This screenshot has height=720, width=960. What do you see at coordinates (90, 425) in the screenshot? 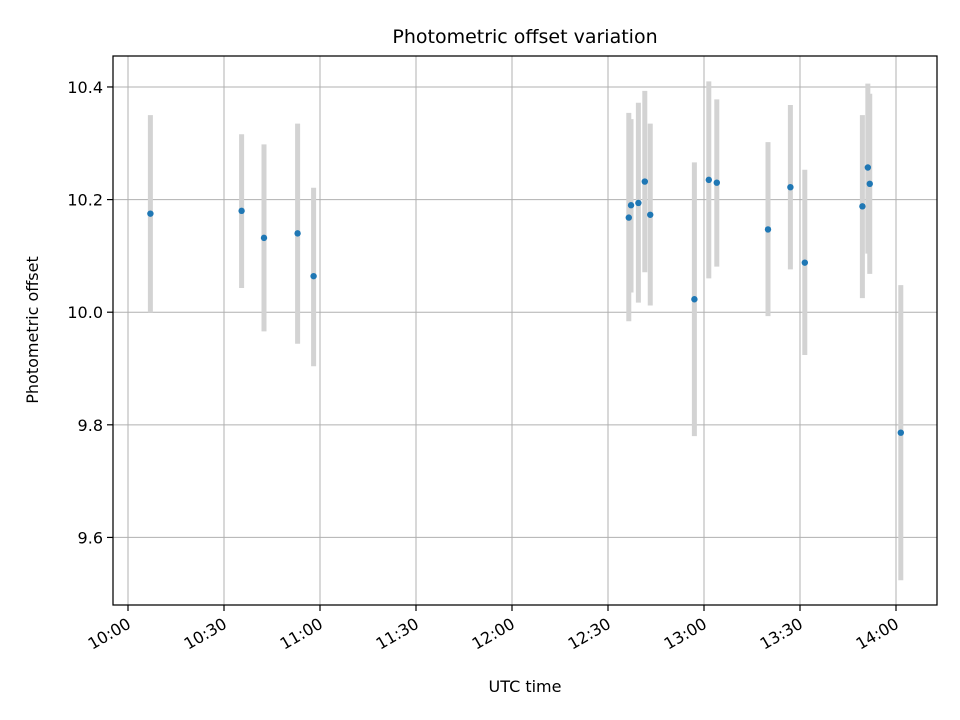
I see `y-tick-label: 9.8` at bounding box center [90, 425].